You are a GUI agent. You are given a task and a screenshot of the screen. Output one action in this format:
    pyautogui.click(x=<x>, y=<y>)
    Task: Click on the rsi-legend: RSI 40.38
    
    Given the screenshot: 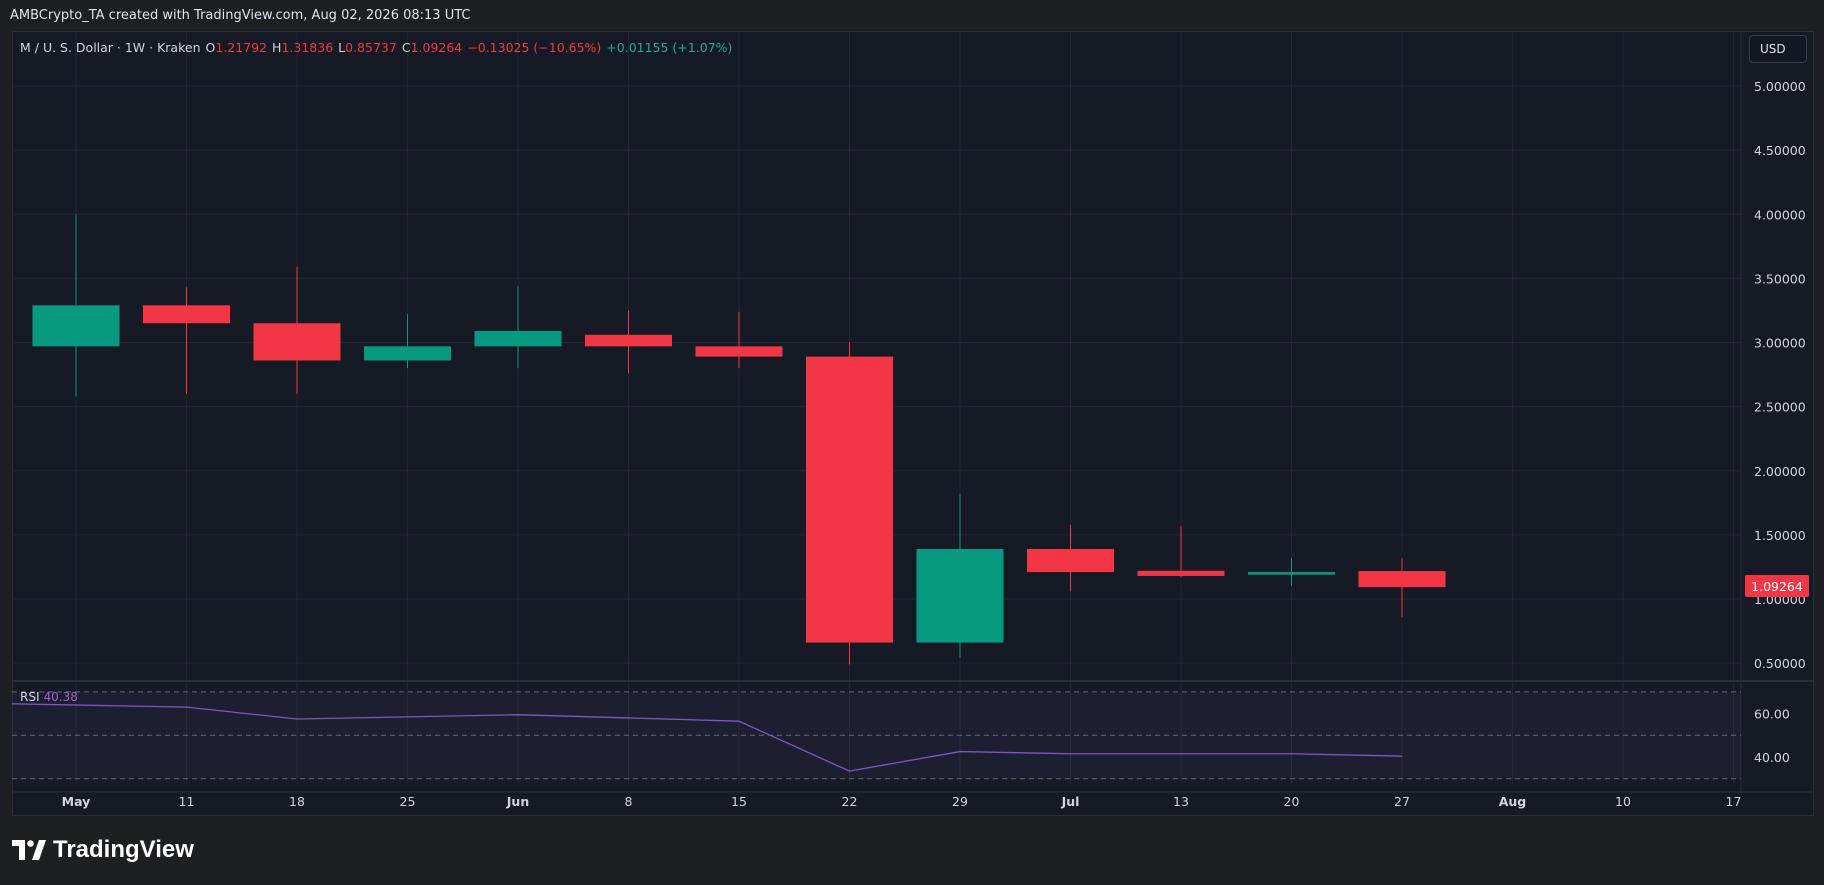 What is the action you would take?
    pyautogui.click(x=49, y=697)
    